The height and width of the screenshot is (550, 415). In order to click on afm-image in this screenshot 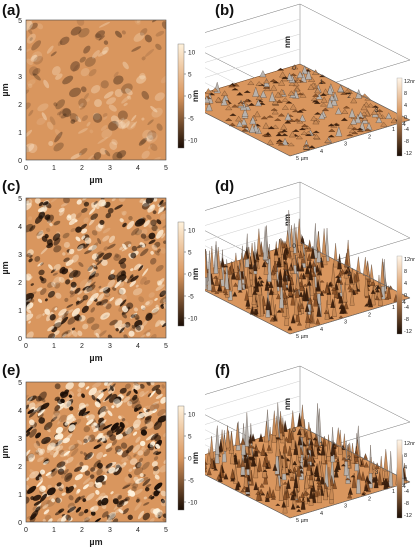, I will do `click(96, 90)`.